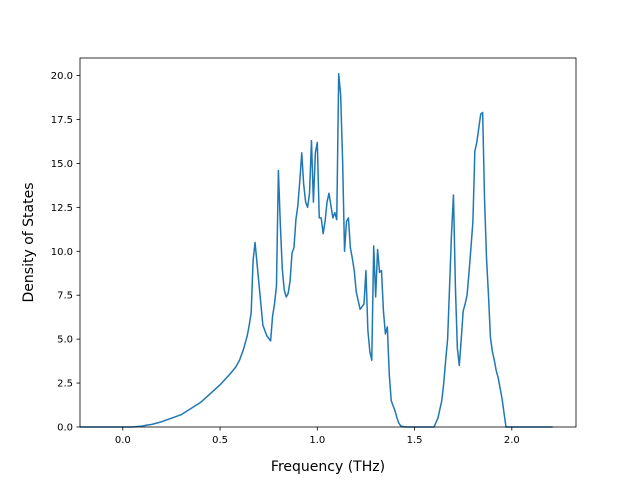 The height and width of the screenshot is (480, 640). Describe the element at coordinates (65, 340) in the screenshot. I see `y-tick-label: 5.0` at that location.